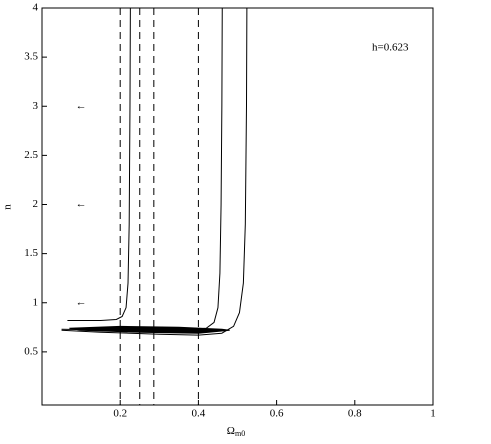 This screenshot has height=444, width=491. I want to click on y-tick-label: 3, so click(36, 106).